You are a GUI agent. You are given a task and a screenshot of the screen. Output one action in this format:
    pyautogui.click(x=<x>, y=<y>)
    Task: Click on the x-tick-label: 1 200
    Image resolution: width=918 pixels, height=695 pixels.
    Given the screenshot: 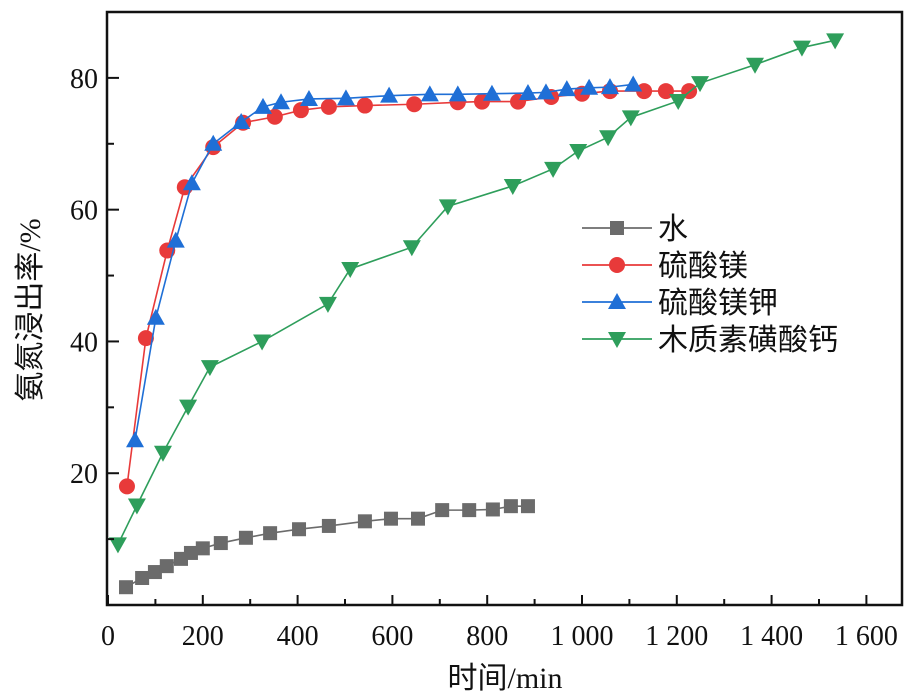 What is the action you would take?
    pyautogui.click(x=676, y=636)
    